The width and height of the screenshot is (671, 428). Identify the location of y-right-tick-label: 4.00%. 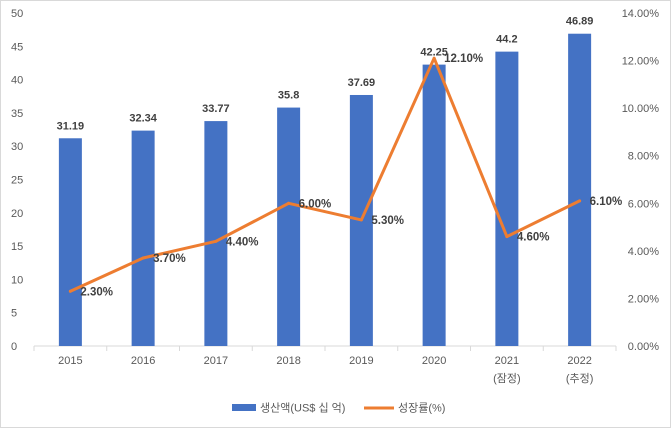
(643, 252).